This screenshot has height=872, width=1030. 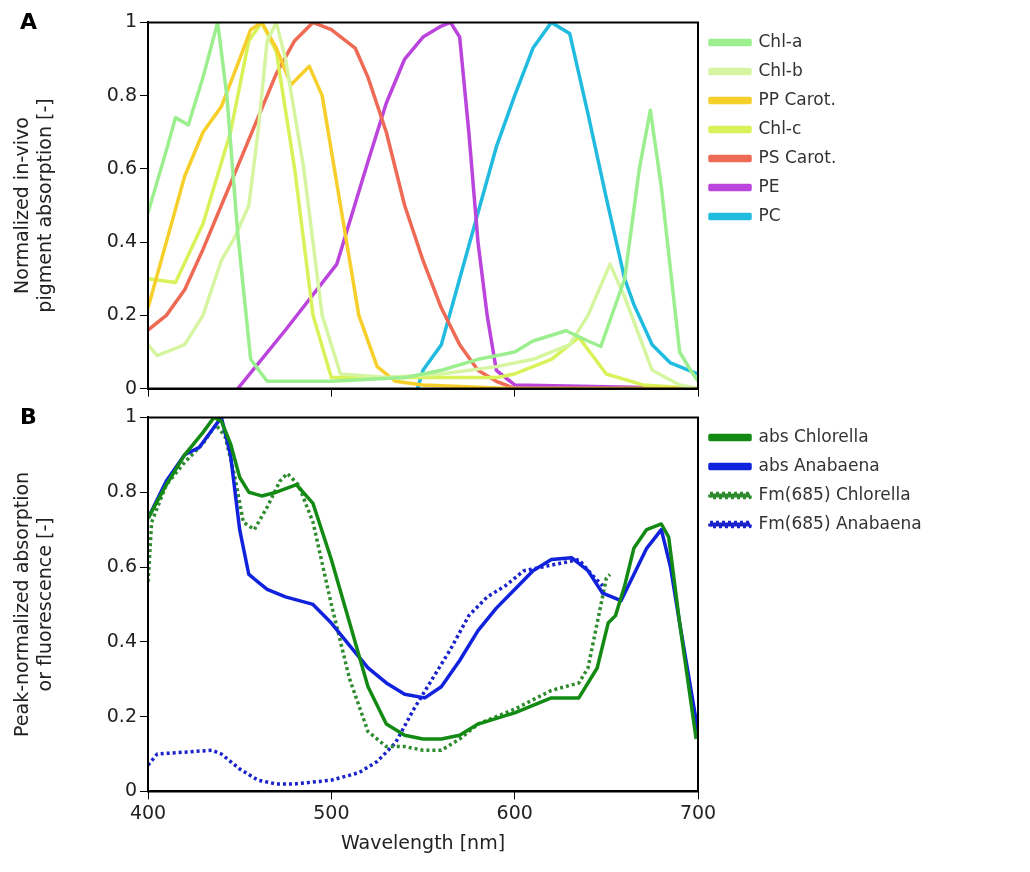 I want to click on legend-label: PE, so click(x=769, y=185).